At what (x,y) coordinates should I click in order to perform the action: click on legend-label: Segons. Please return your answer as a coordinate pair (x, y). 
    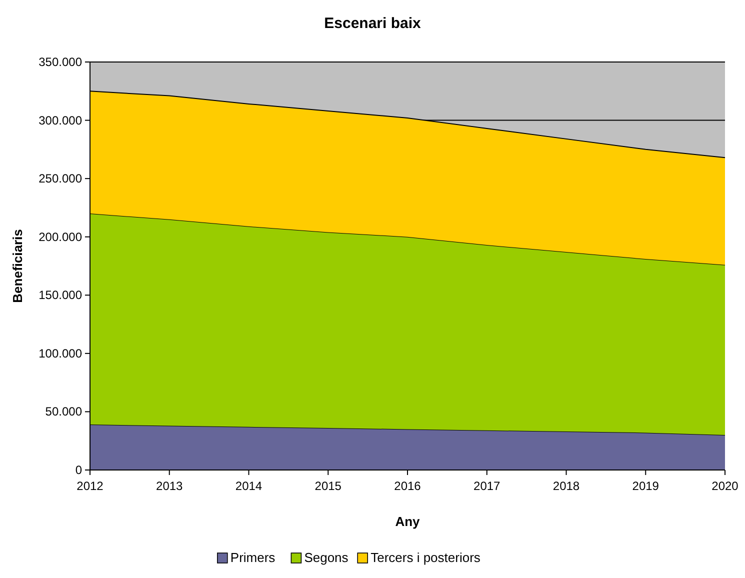
    Looking at the image, I should click on (326, 557).